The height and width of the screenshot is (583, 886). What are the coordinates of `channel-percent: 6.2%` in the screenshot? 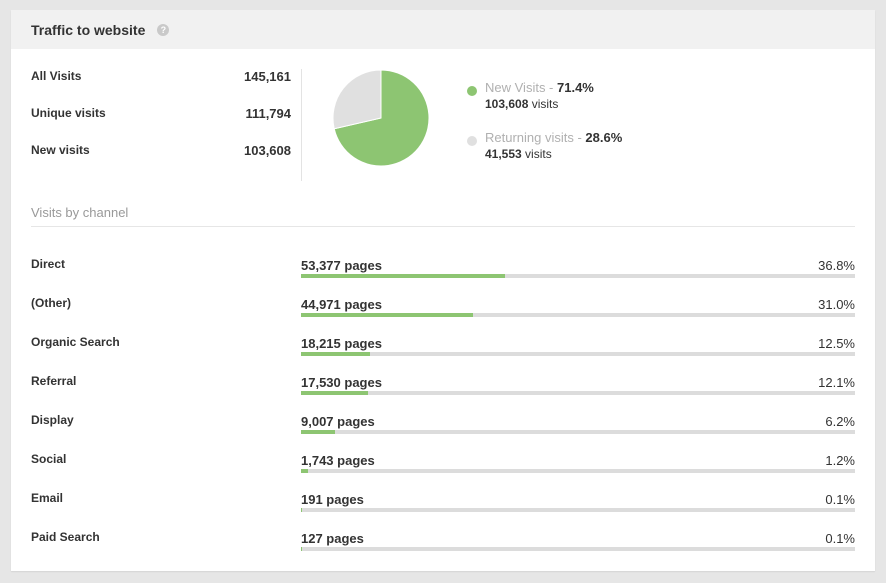 It's located at (840, 421).